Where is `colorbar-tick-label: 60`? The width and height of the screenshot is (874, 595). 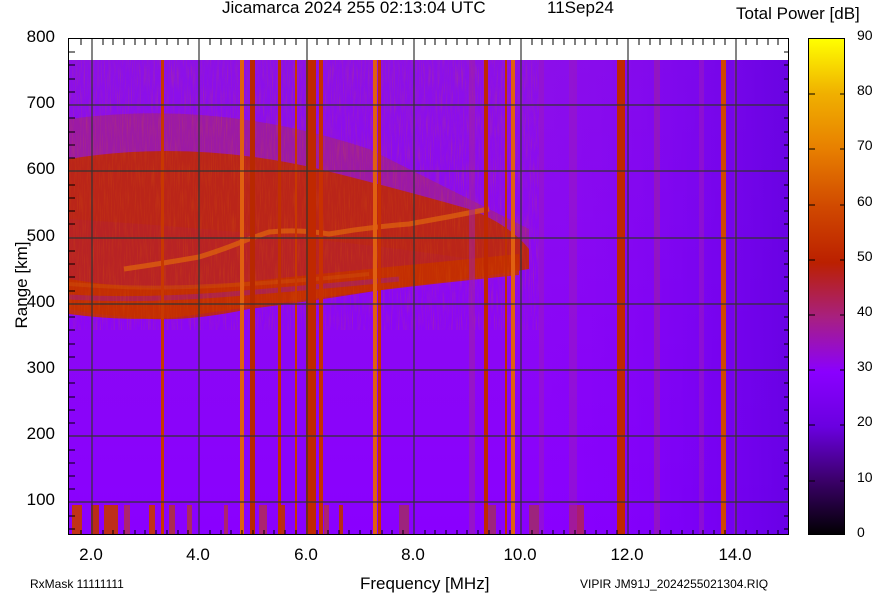 colorbar-tick-label: 60 is located at coordinates (865, 201).